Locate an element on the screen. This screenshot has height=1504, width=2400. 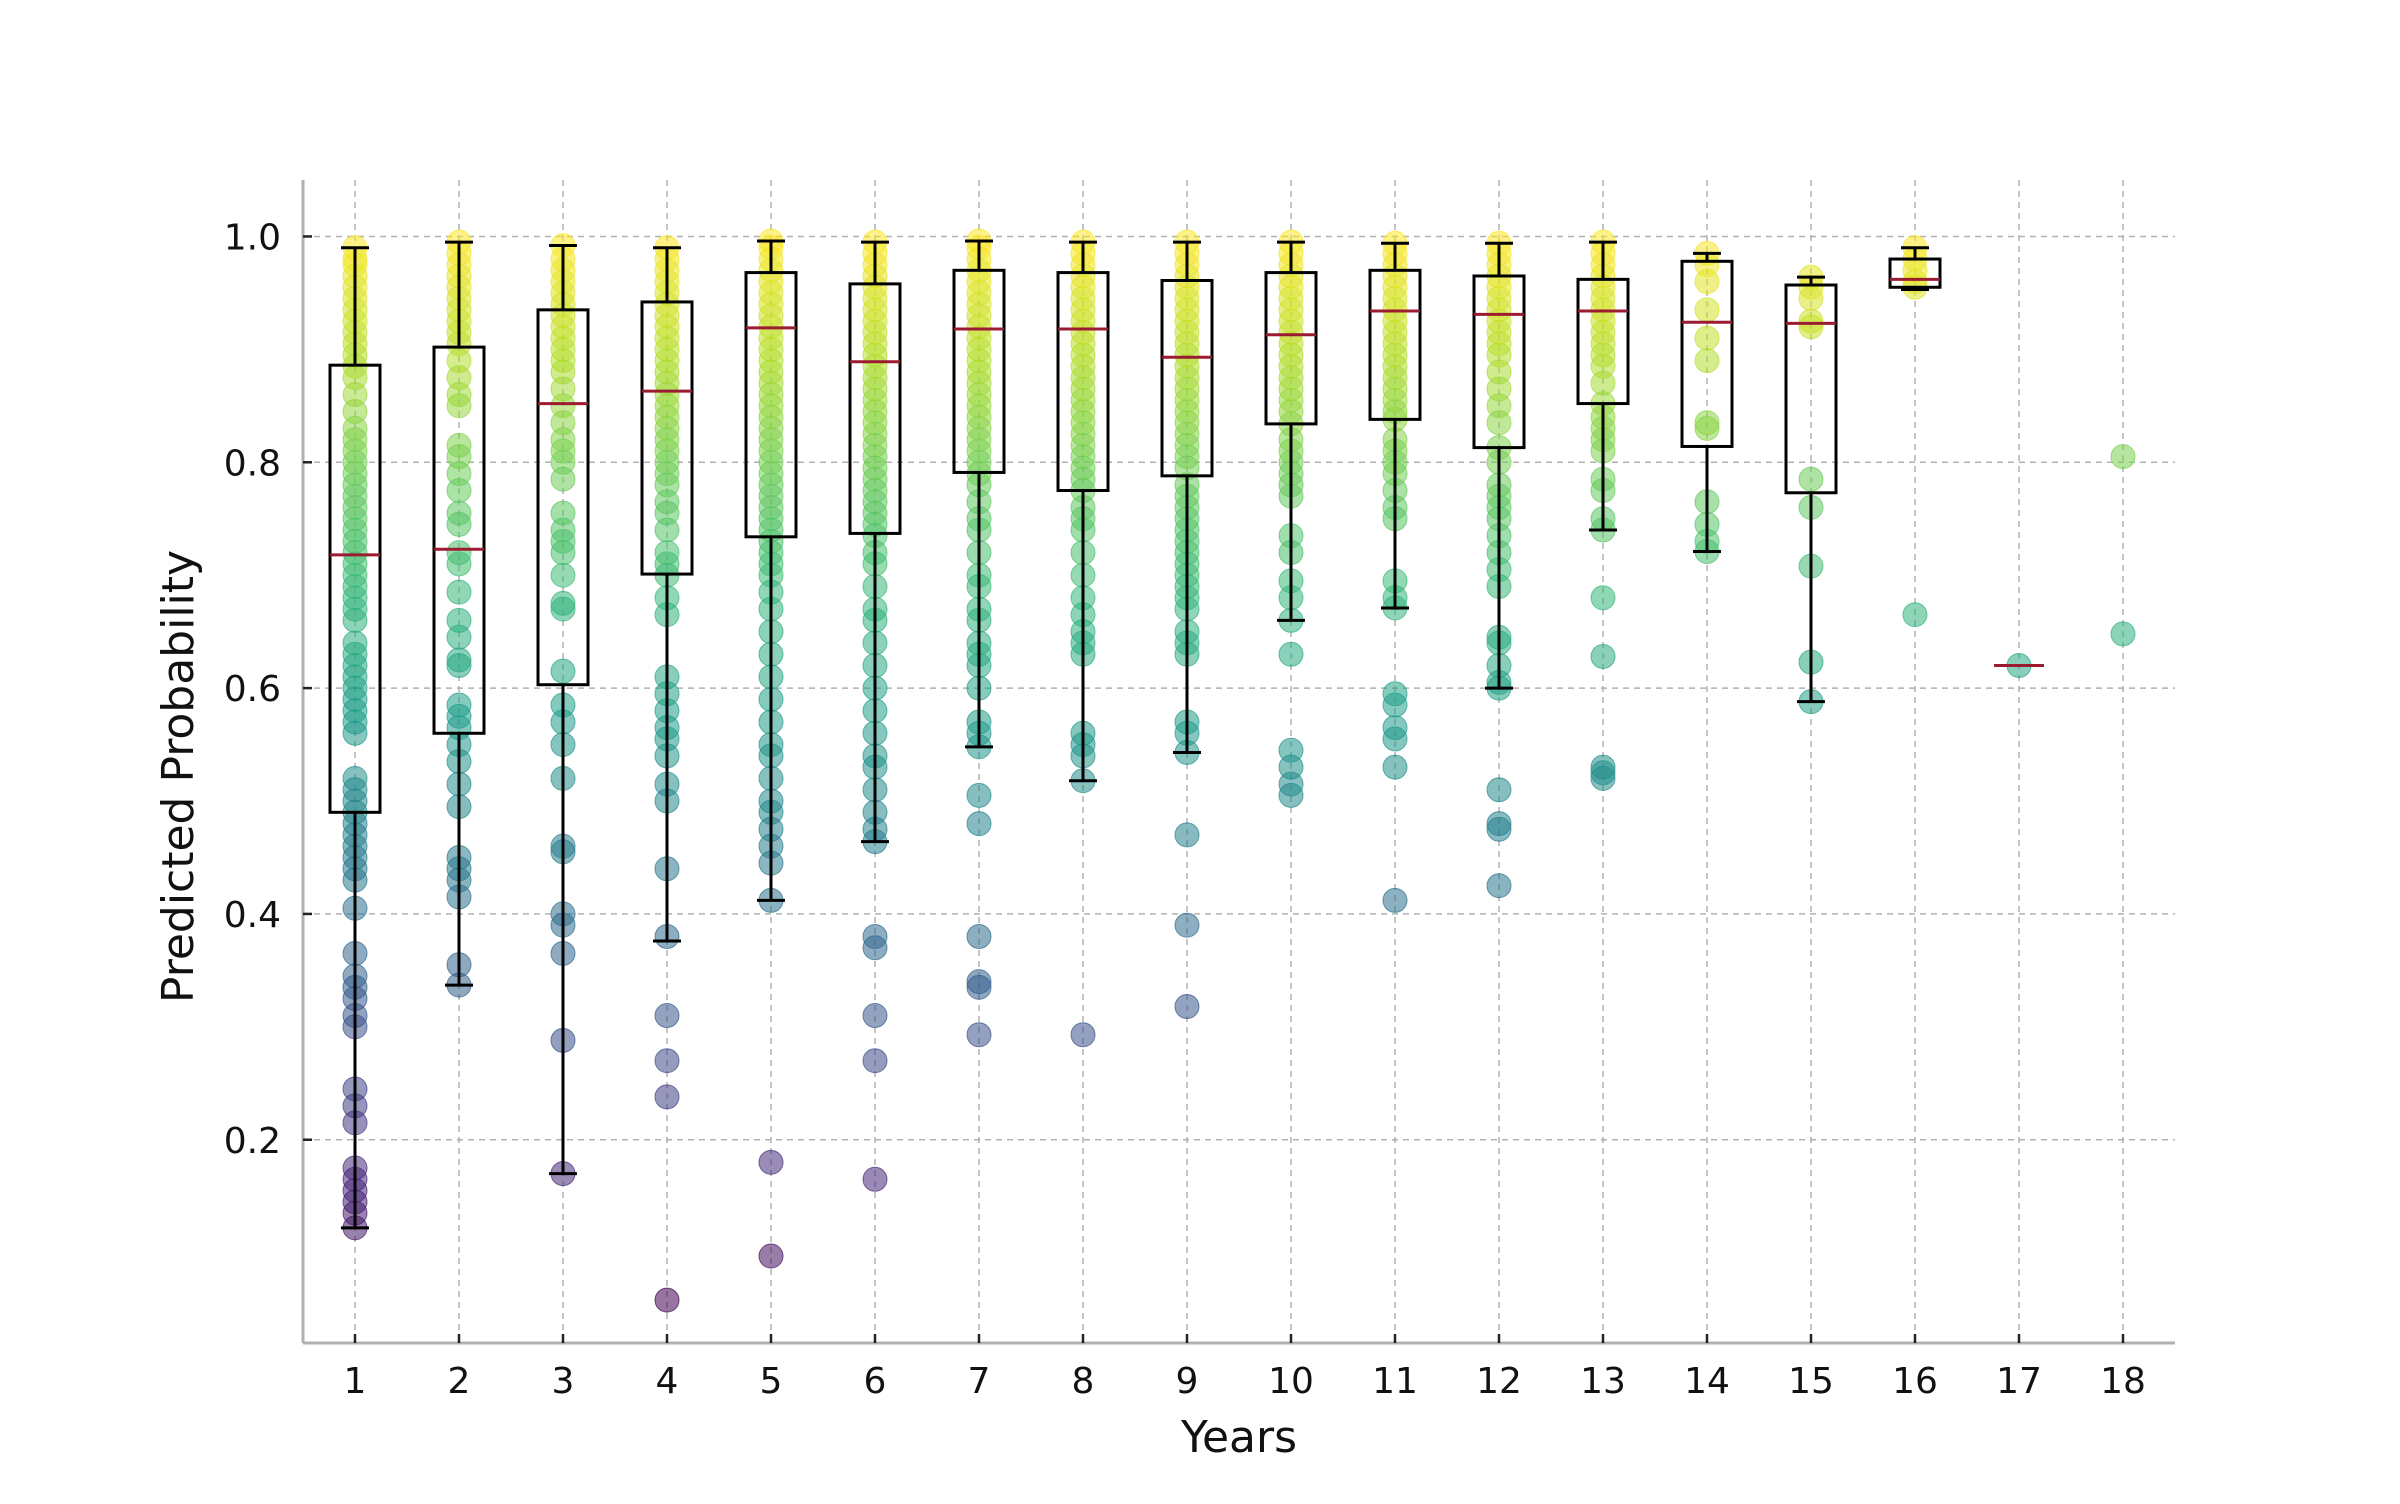
x-tick-label: 4 is located at coordinates (667, 1381).